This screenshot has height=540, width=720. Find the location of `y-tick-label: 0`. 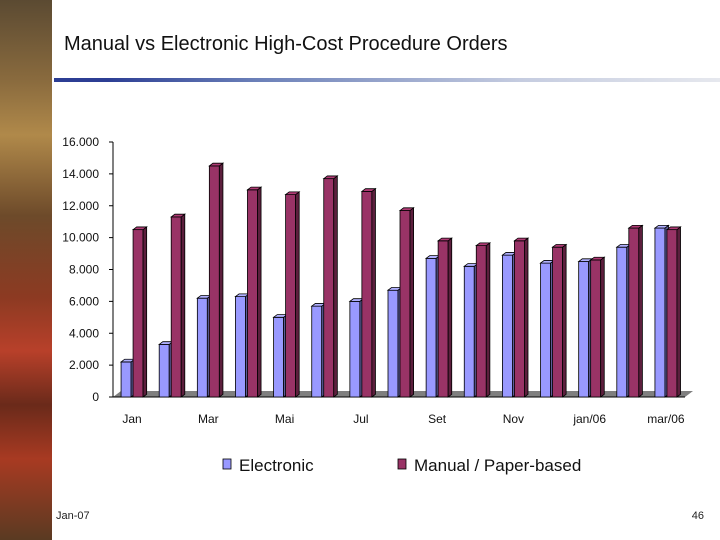

y-tick-label: 0 is located at coordinates (95, 397).